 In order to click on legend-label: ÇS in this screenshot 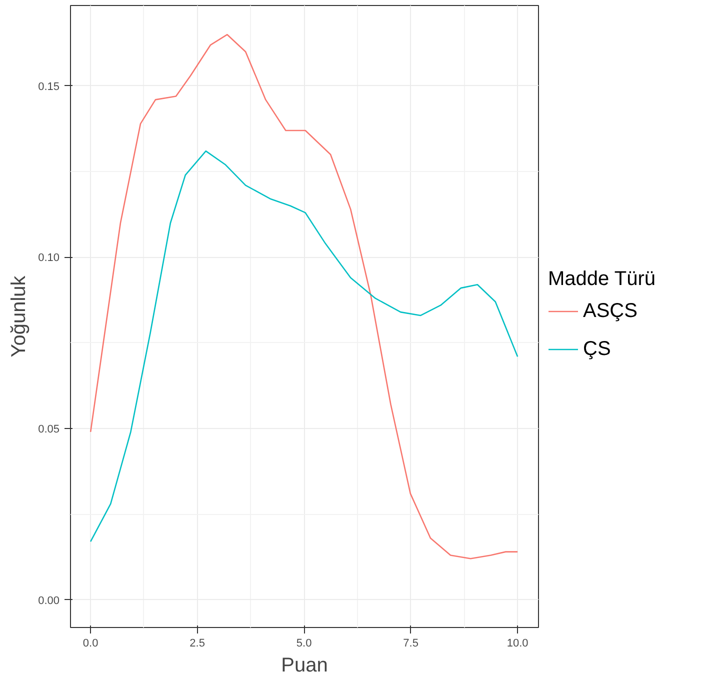, I will do `click(597, 349)`.